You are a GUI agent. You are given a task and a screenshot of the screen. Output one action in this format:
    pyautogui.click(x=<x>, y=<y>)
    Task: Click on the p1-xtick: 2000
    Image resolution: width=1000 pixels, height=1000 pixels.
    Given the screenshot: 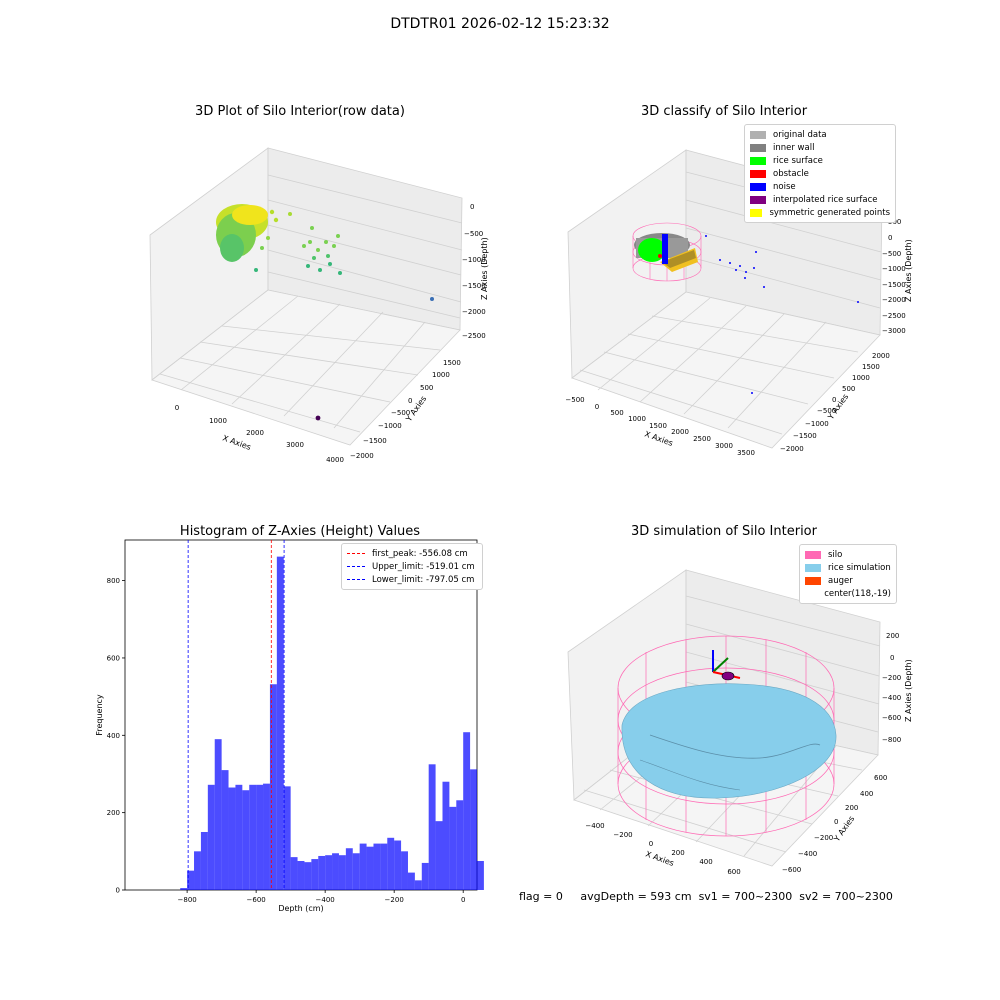 What is the action you would take?
    pyautogui.click(x=255, y=433)
    